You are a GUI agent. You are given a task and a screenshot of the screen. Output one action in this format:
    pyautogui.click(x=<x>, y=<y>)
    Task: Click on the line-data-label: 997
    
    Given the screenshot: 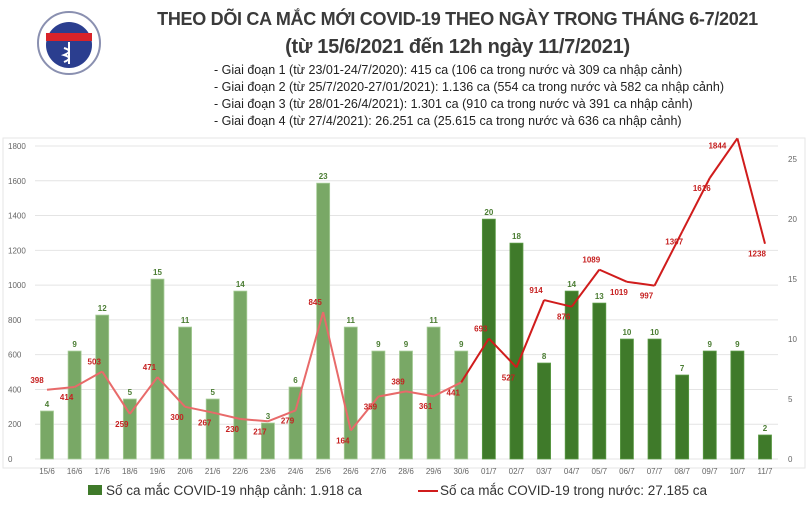 What is the action you would take?
    pyautogui.click(x=647, y=296)
    